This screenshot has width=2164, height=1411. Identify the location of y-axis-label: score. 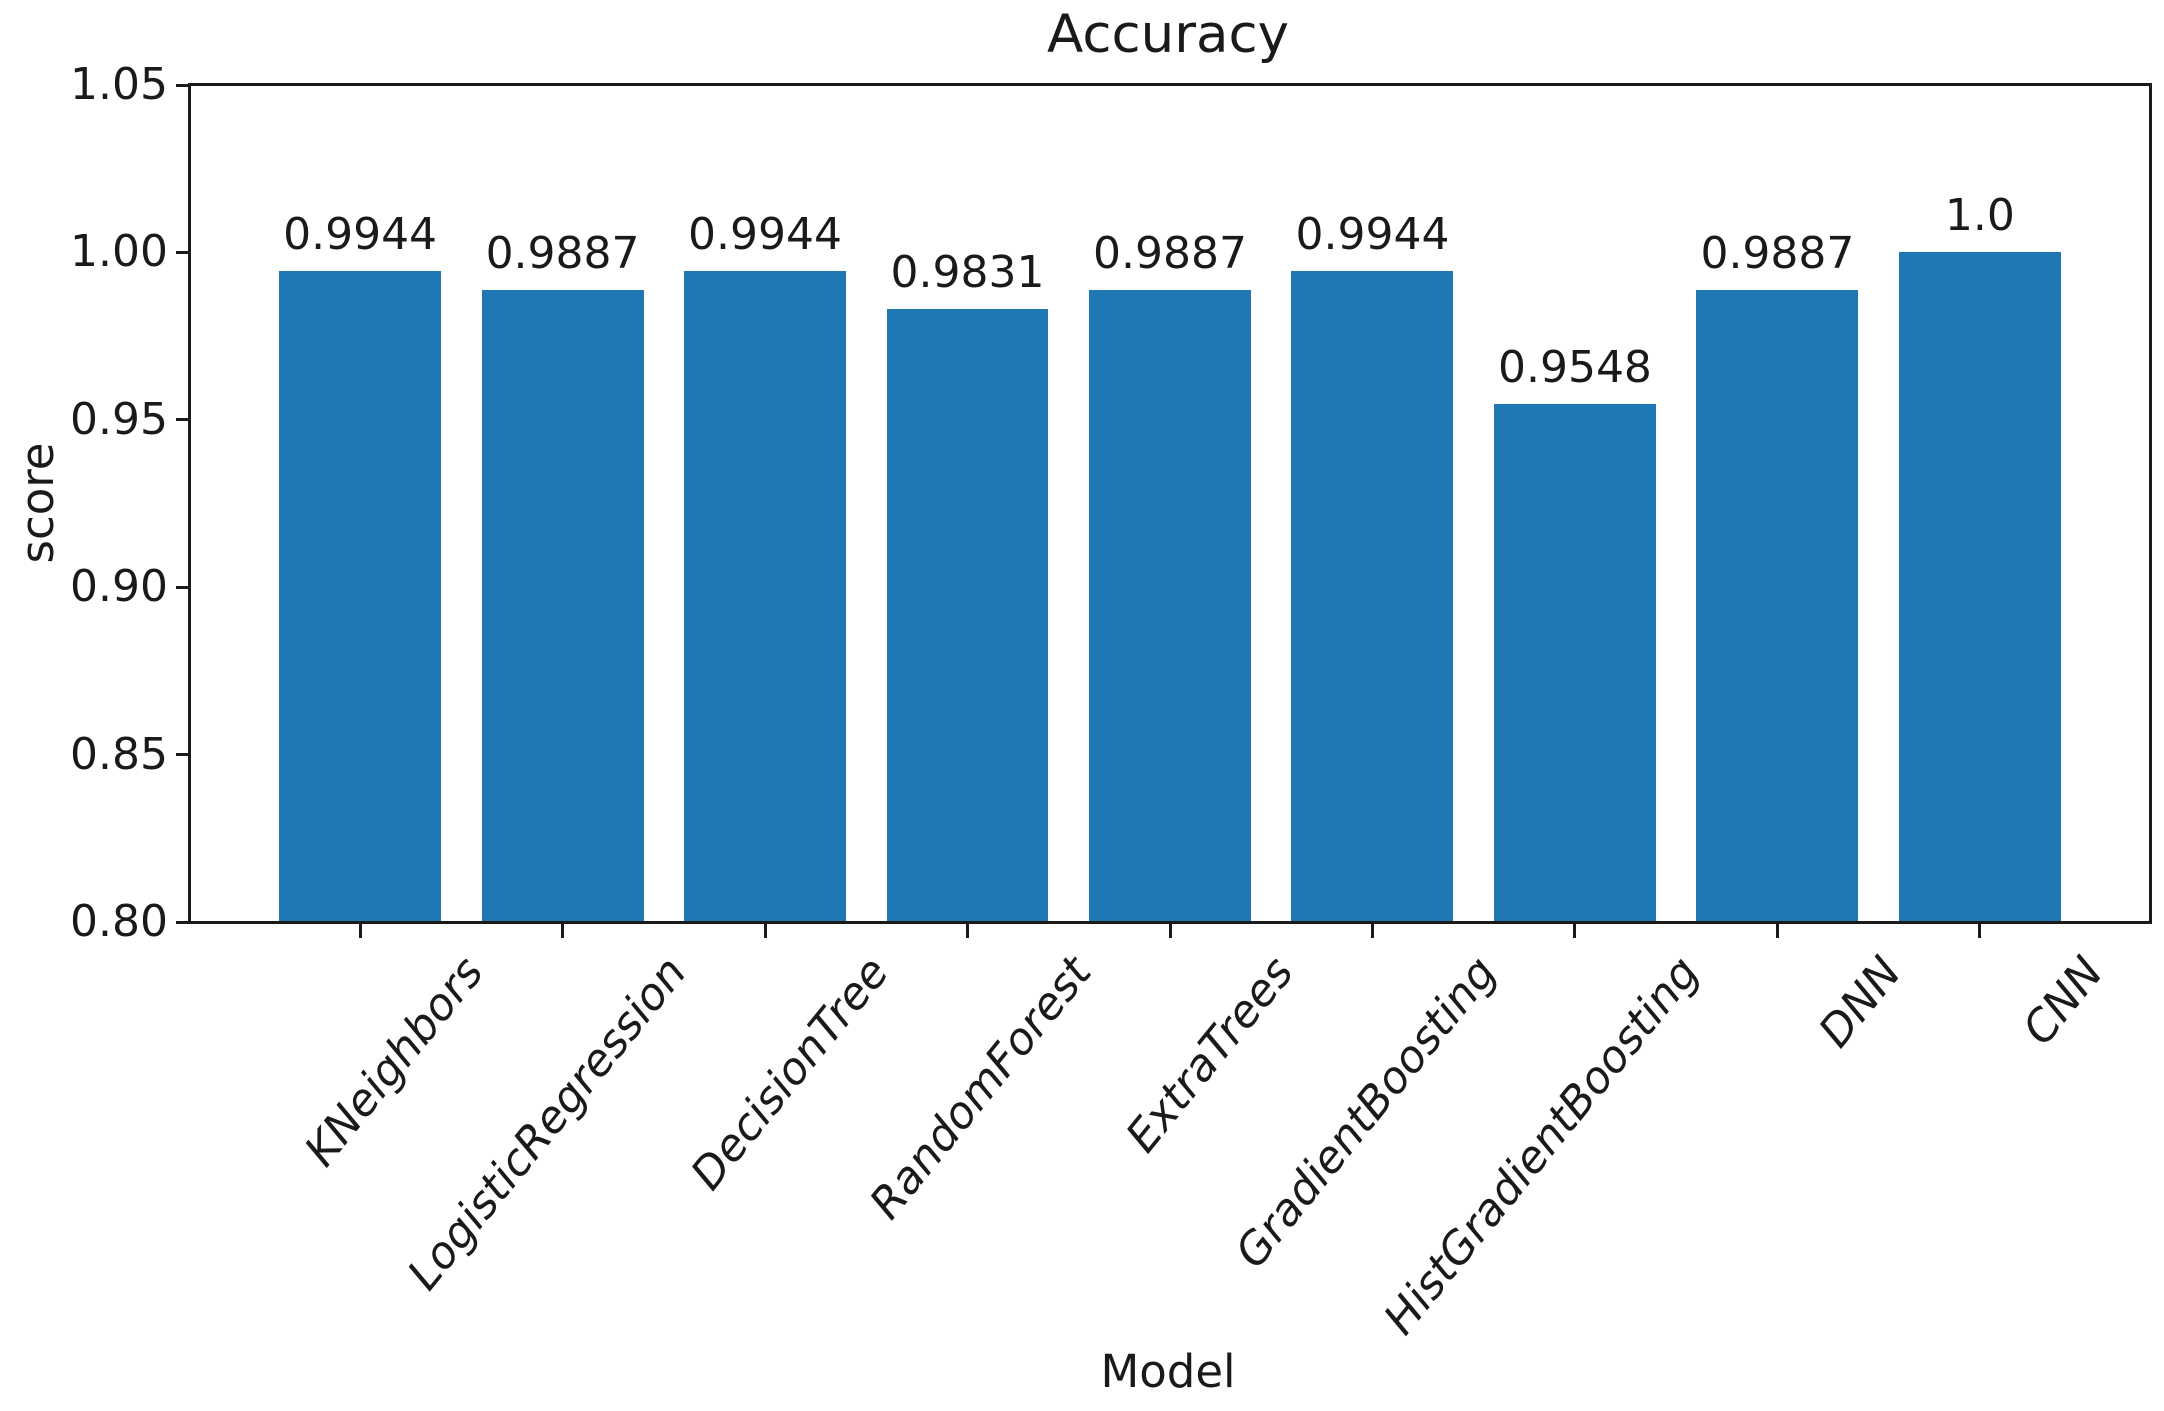
(37, 503).